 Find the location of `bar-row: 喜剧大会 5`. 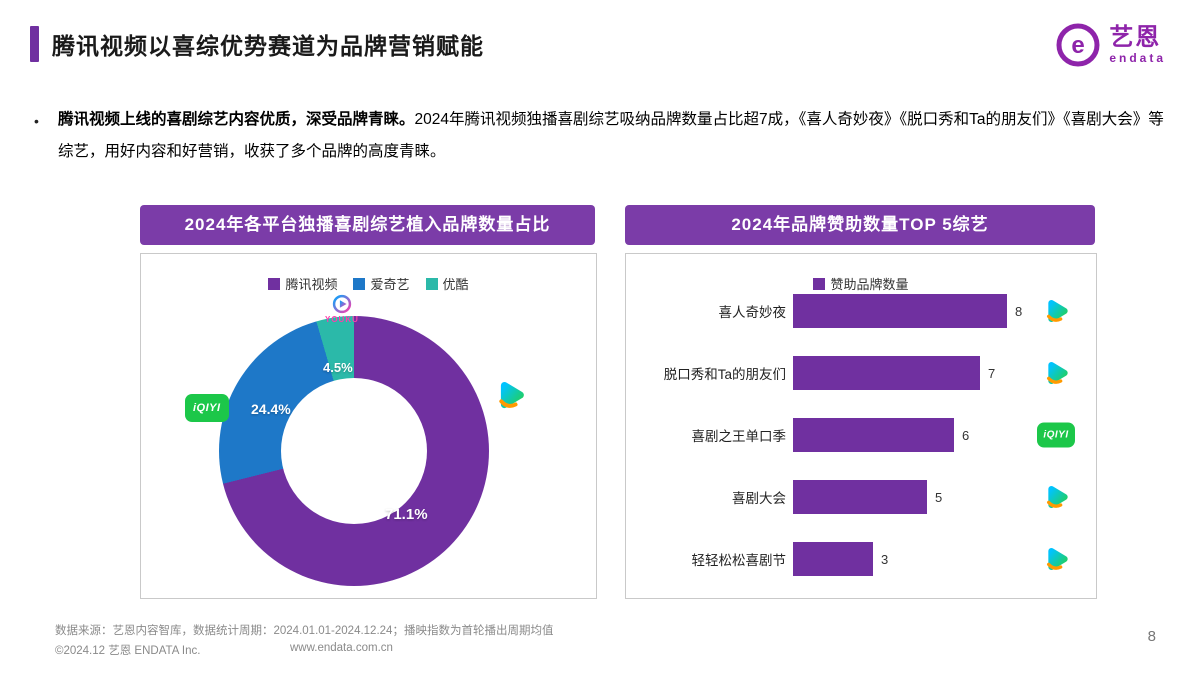

bar-row: 喜剧大会 5 is located at coordinates (861, 497).